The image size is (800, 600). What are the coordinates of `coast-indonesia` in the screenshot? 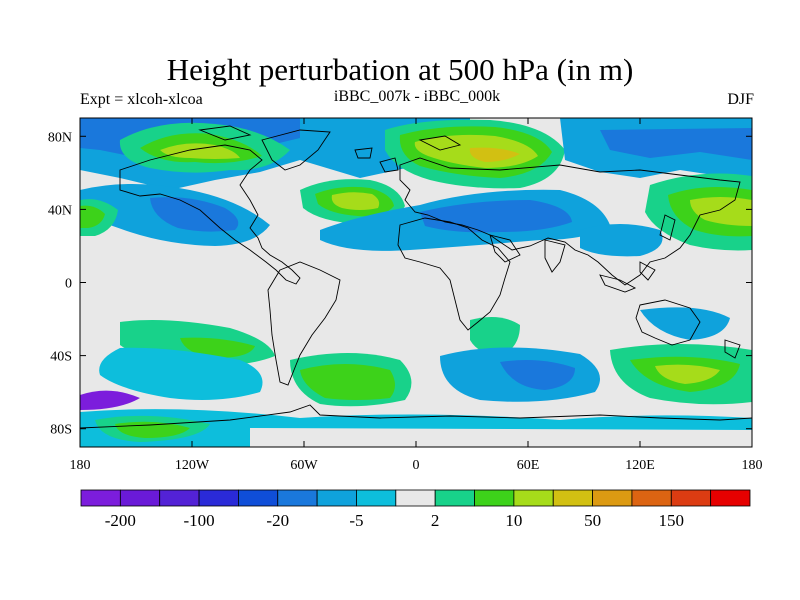 It's located at (618, 283).